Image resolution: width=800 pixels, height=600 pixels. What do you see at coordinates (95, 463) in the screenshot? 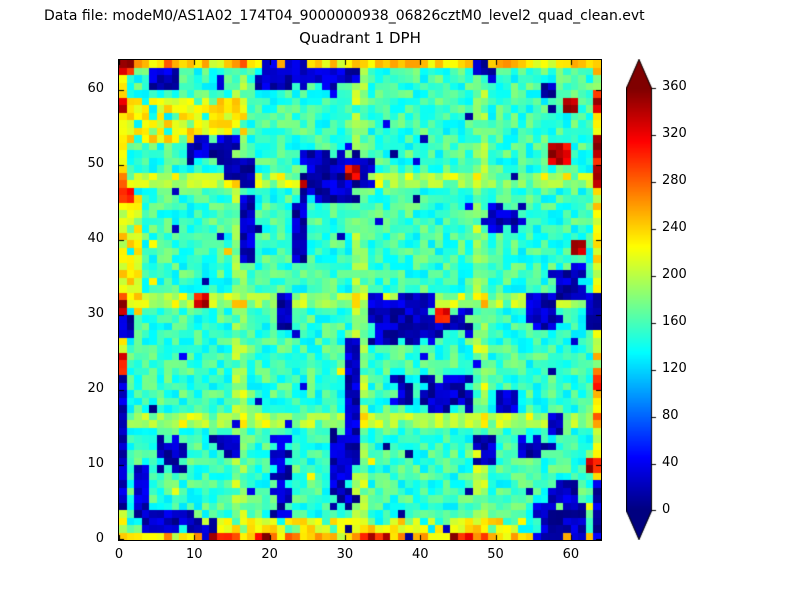
I see `y-tick-label: 10` at bounding box center [95, 463].